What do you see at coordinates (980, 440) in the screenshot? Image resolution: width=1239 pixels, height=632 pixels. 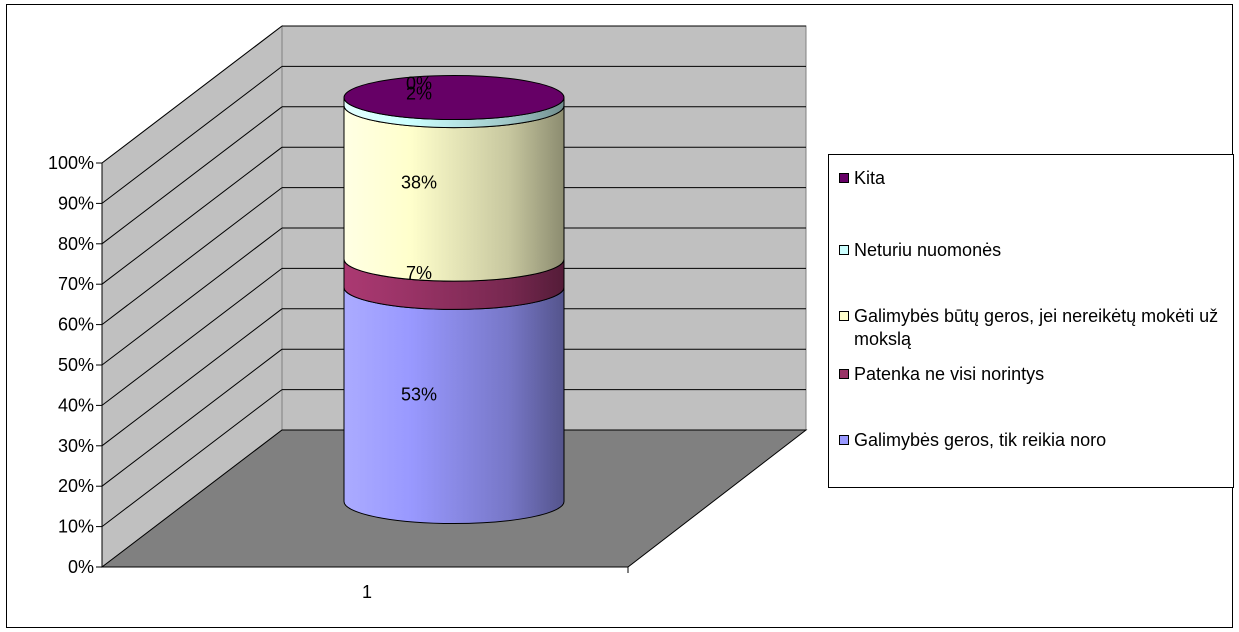 I see `legend-label: Galimybės geros, tik reikia noro` at bounding box center [980, 440].